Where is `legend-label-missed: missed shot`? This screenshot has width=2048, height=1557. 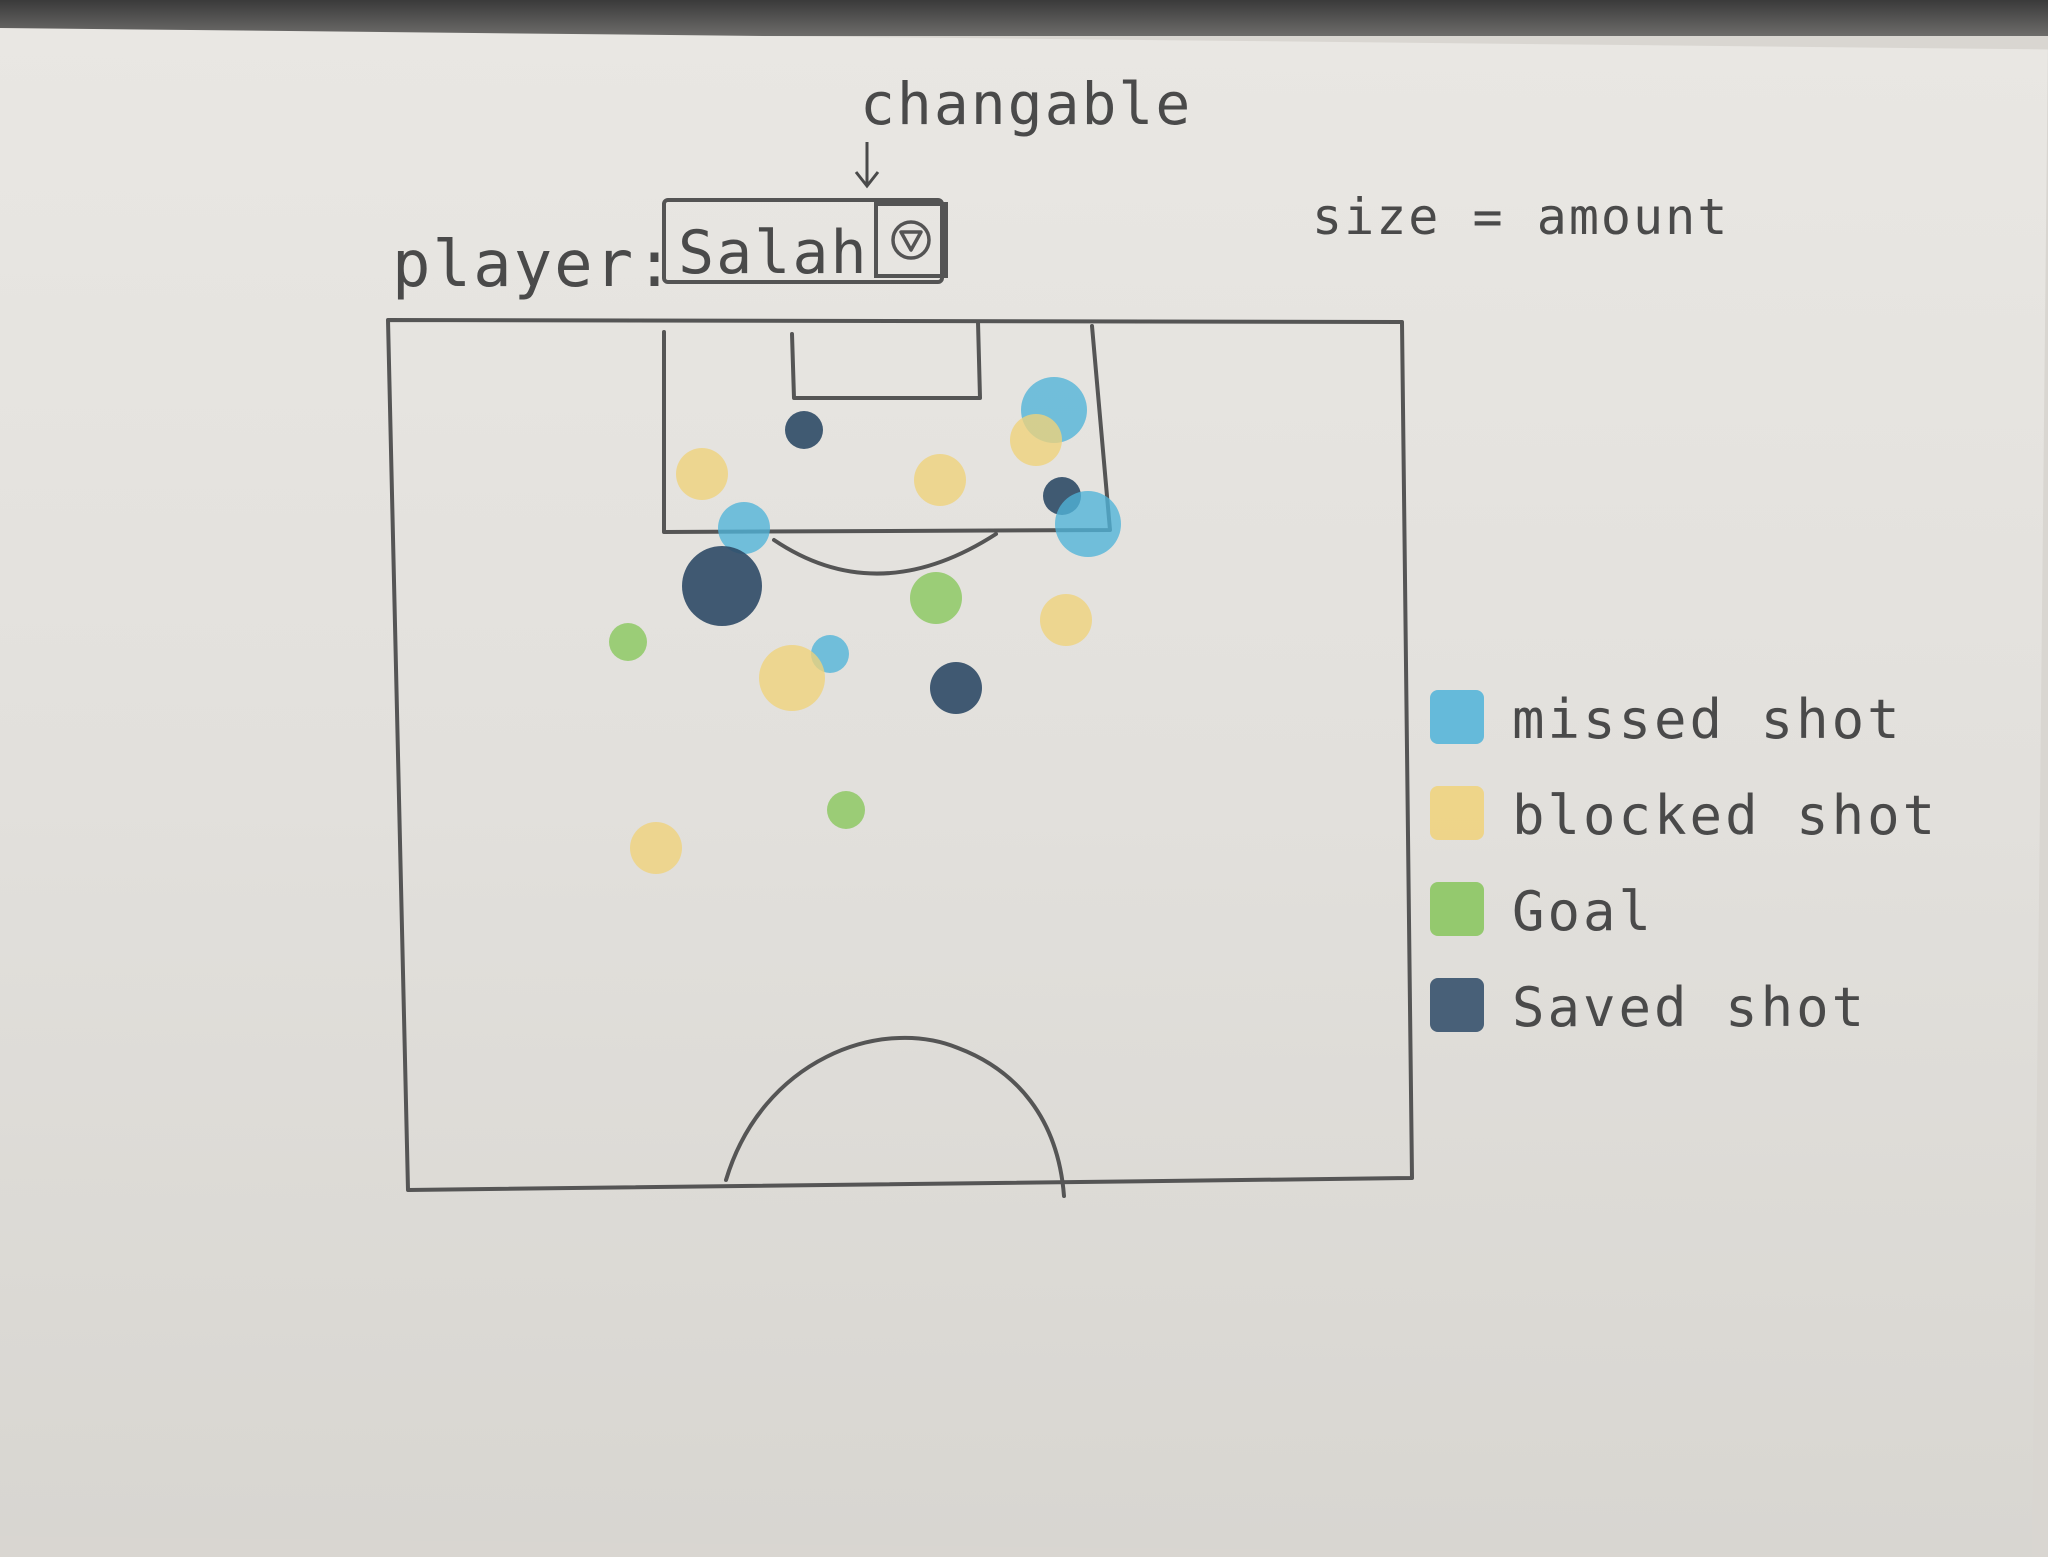
legend-label-missed: missed shot is located at coordinates (1707, 719).